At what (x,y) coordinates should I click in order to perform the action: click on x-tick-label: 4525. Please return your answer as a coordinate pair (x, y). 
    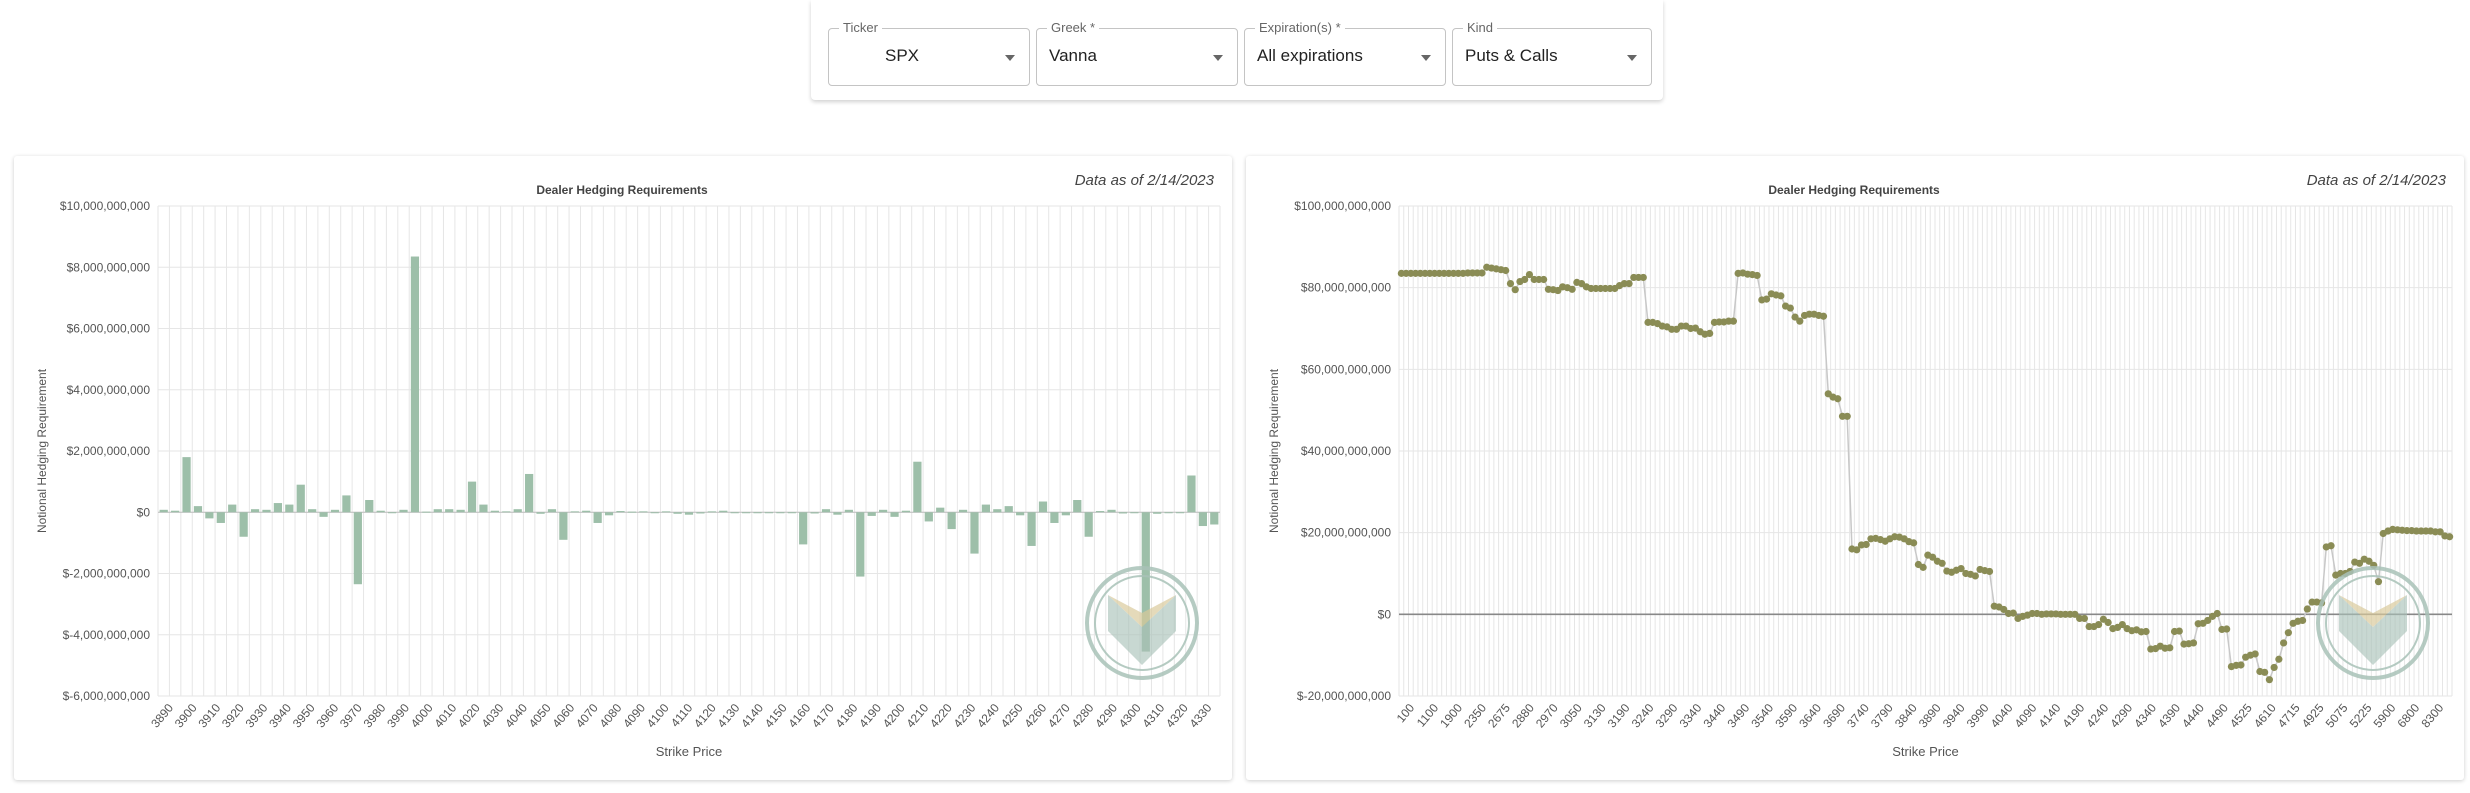
    Looking at the image, I should click on (2241, 716).